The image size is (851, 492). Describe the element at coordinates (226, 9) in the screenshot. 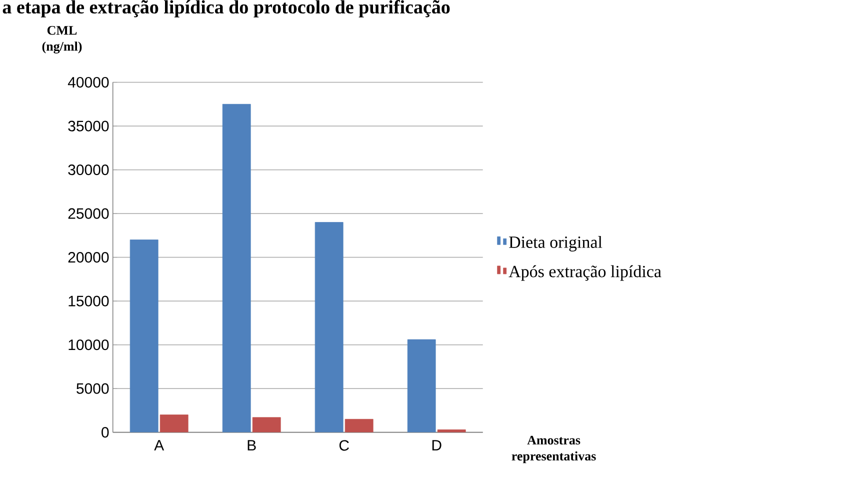

I see `chart-title: a etapa de extração lipídica do protocolo de purificação` at that location.